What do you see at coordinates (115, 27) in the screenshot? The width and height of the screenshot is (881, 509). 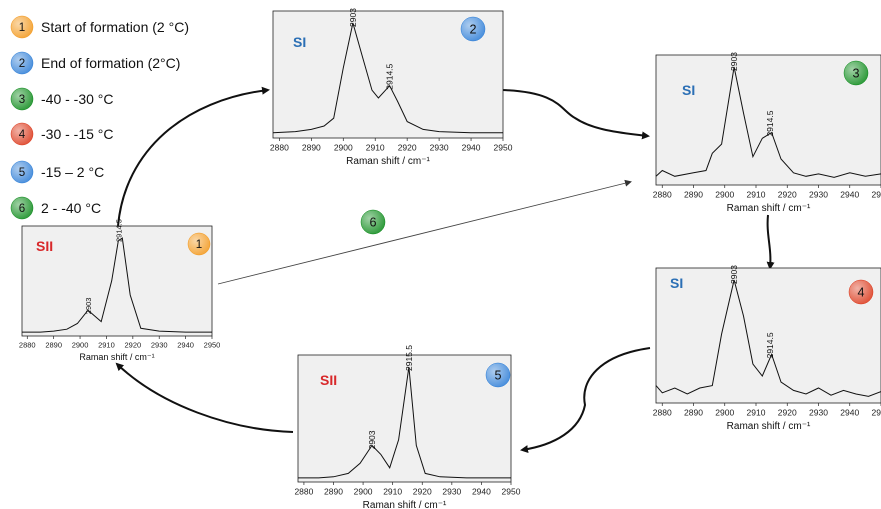 I see `legend-label-1: Start of formation (2 °C)` at bounding box center [115, 27].